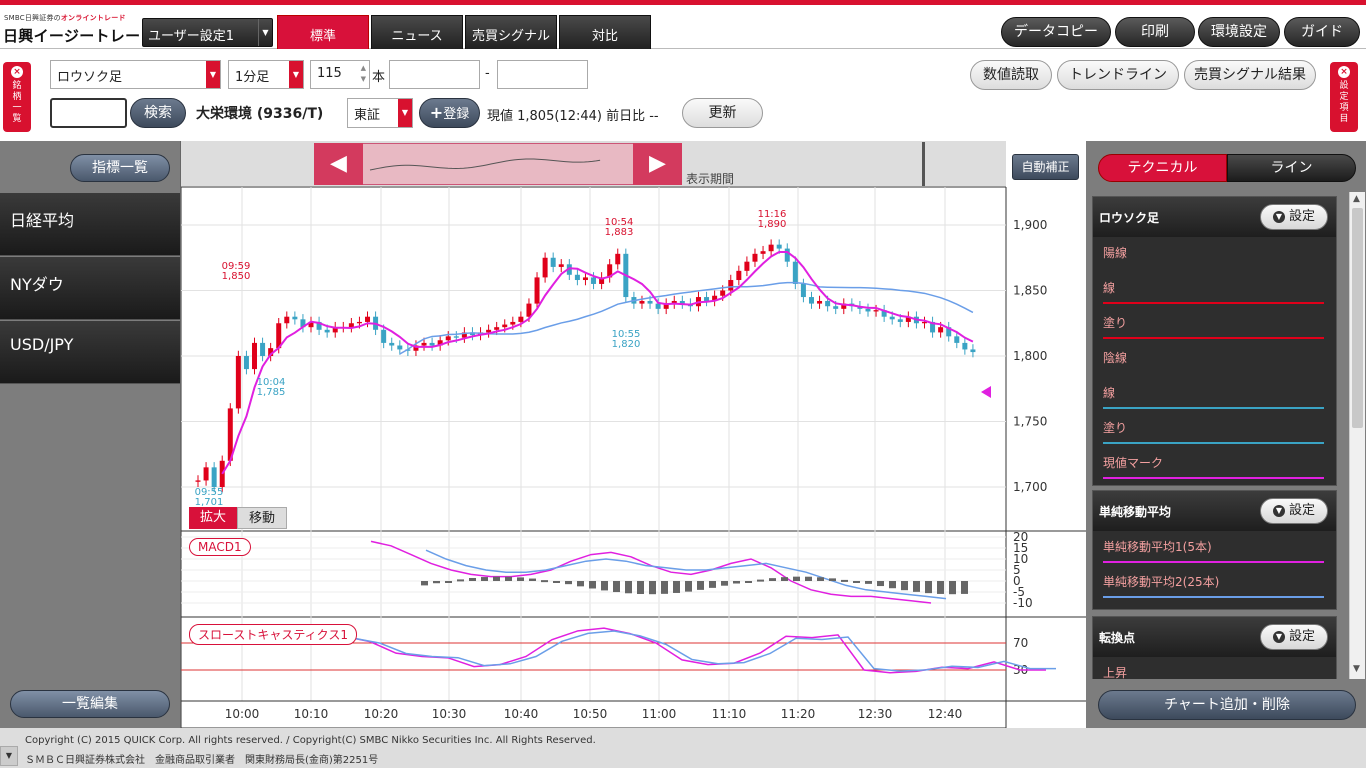  I want to click on market-item-nydow: NYダウ, so click(90, 288).